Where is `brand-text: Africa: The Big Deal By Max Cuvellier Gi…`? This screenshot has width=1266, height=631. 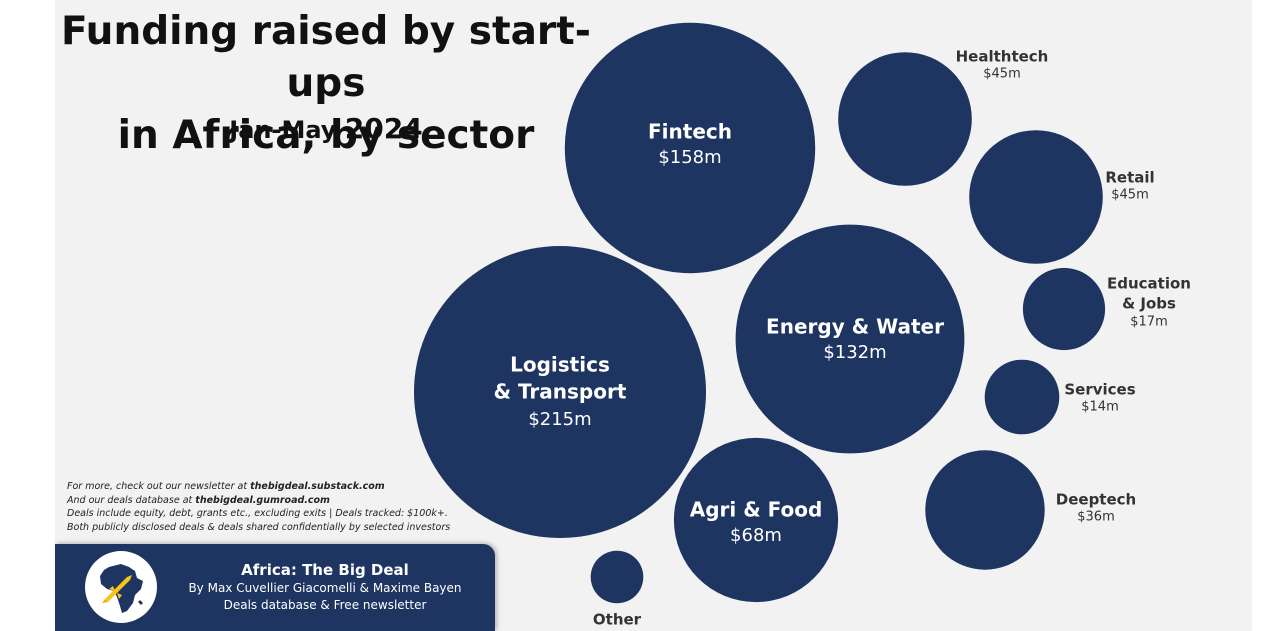 brand-text: Africa: The Big Deal By Max Cuvellier Gi… is located at coordinates (325, 587).